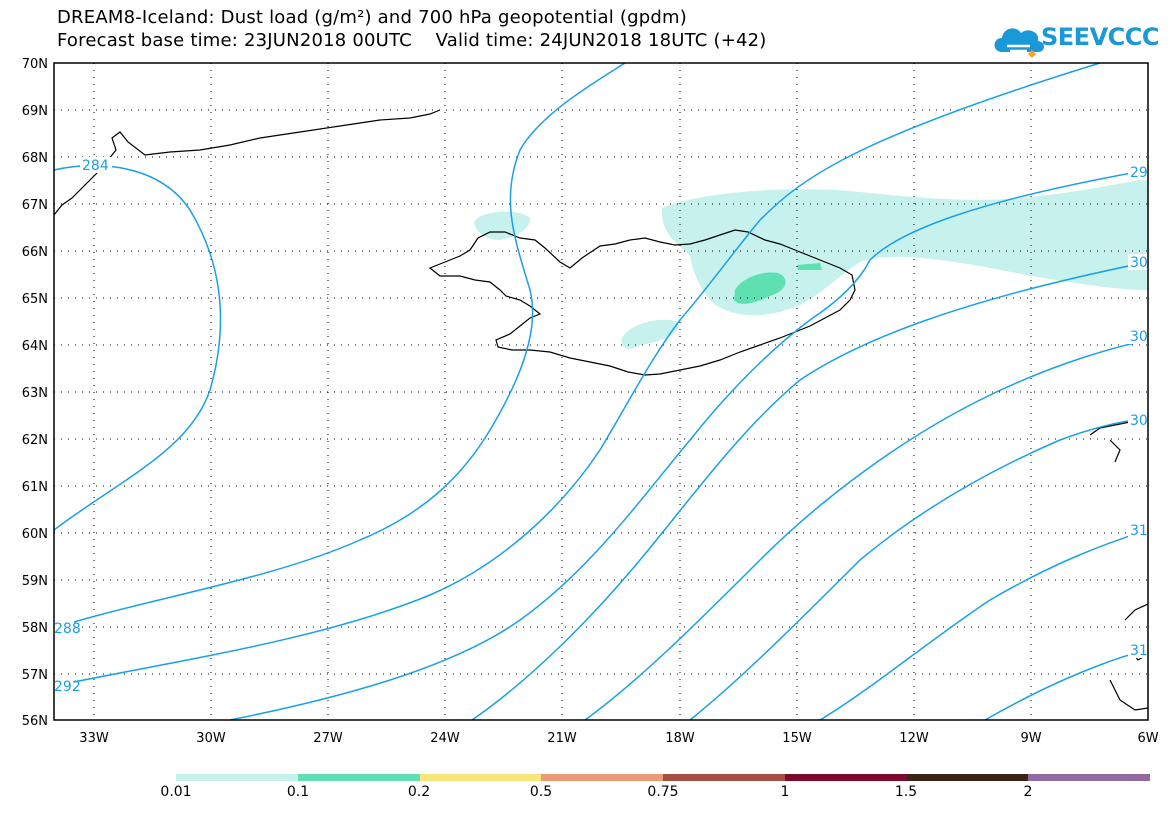 Image resolution: width=1175 pixels, height=815 pixels. I want to click on lon-label: 27W, so click(328, 738).